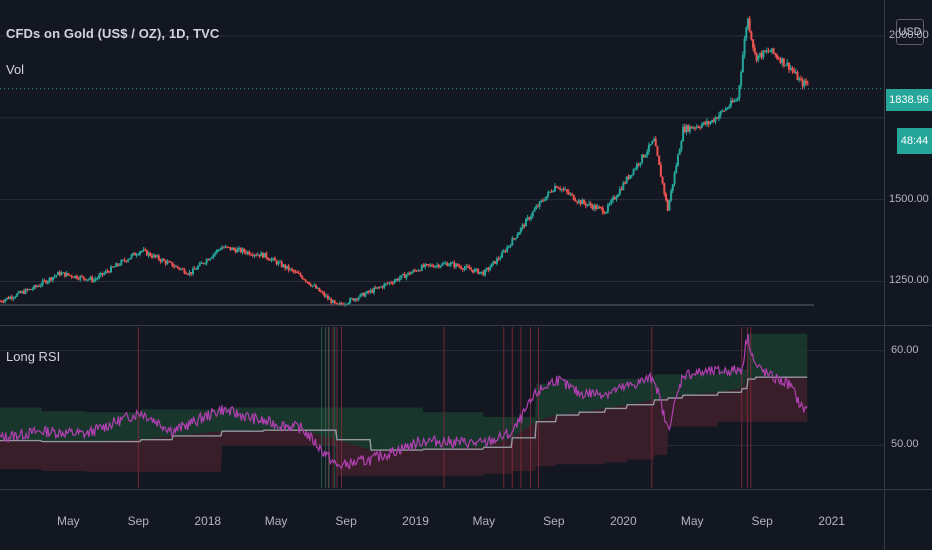  Describe the element at coordinates (910, 32) in the screenshot. I see `currency-button: USD` at that location.